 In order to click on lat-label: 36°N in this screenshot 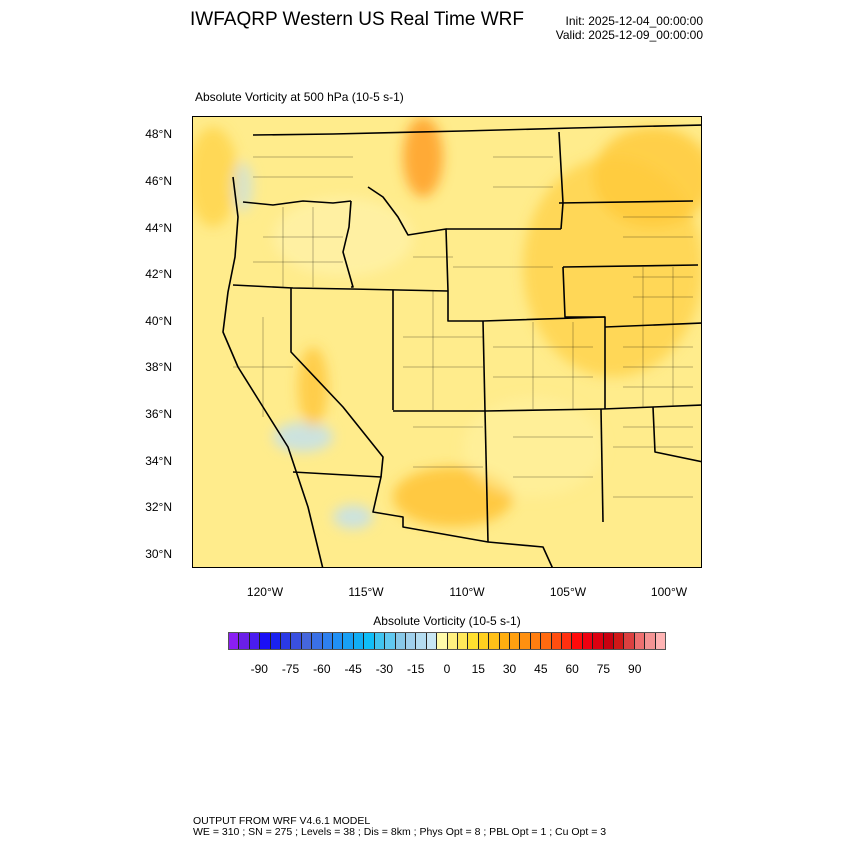, I will do `click(158, 414)`.